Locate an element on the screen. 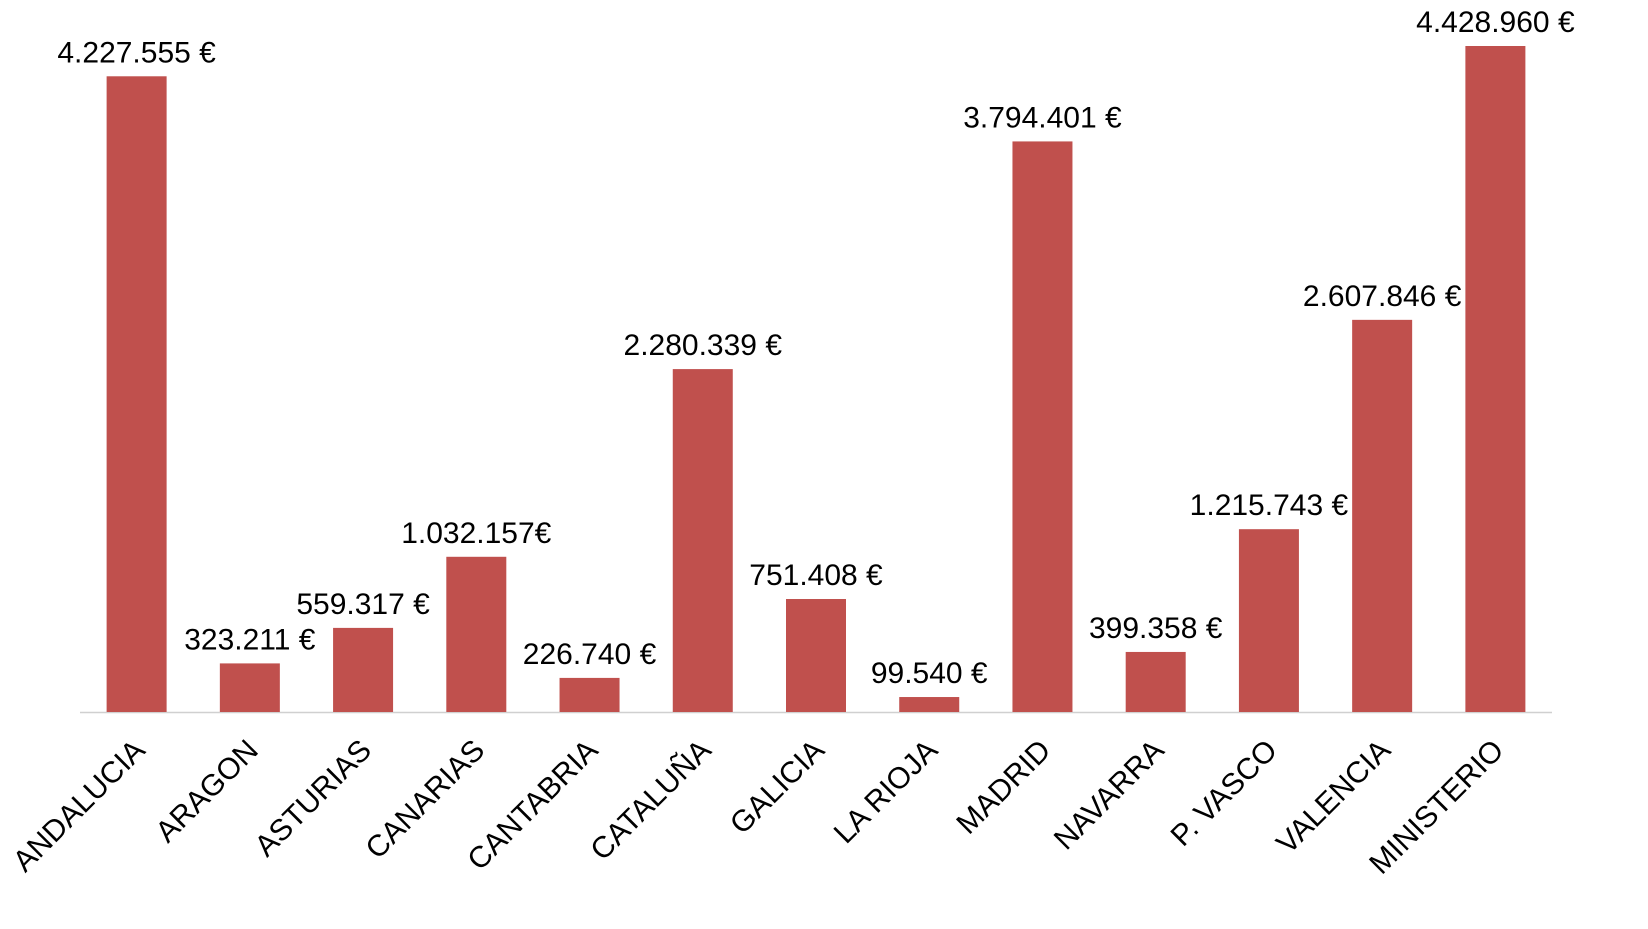  data-label: 399.358 € is located at coordinates (1156, 628).